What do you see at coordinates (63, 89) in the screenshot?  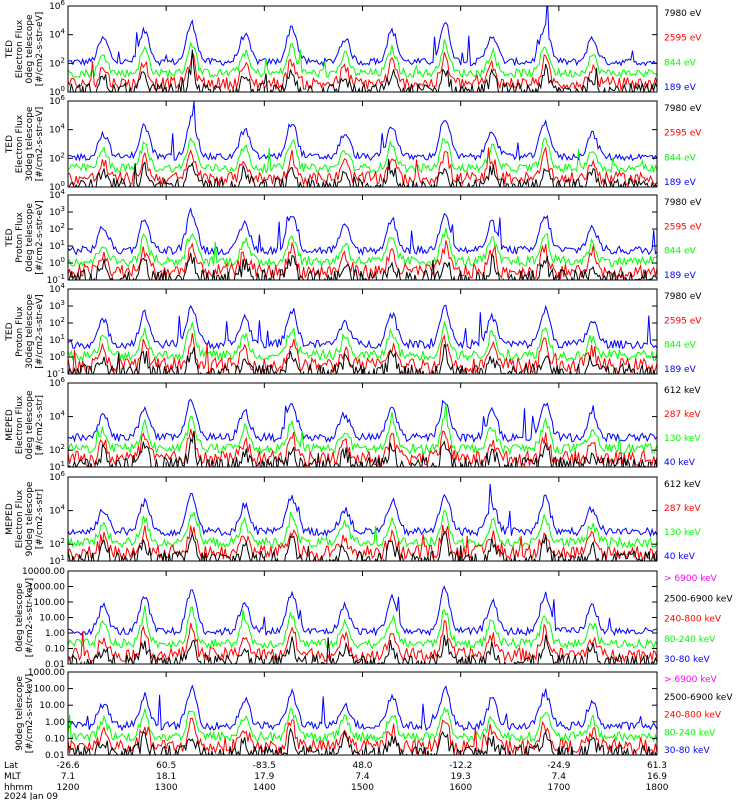 I see `y-tick-exponent: 0` at bounding box center [63, 89].